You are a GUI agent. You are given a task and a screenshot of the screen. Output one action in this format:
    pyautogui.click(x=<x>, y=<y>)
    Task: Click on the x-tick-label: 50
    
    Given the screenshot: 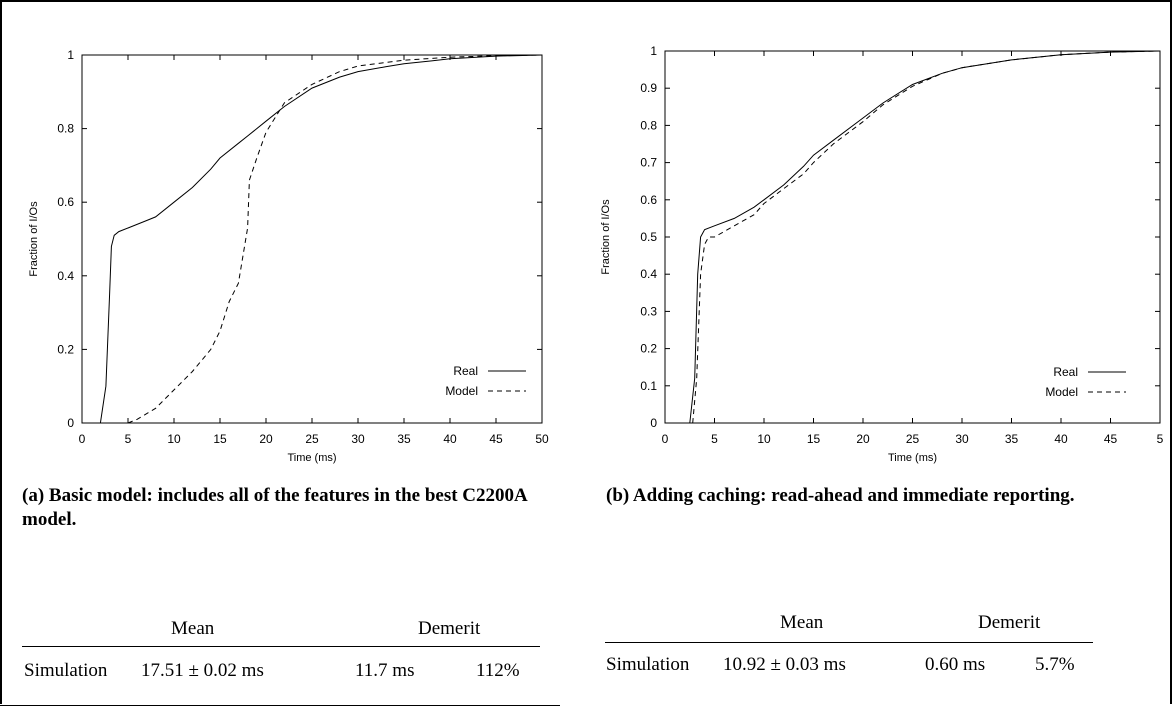 What is the action you would take?
    pyautogui.click(x=542, y=439)
    